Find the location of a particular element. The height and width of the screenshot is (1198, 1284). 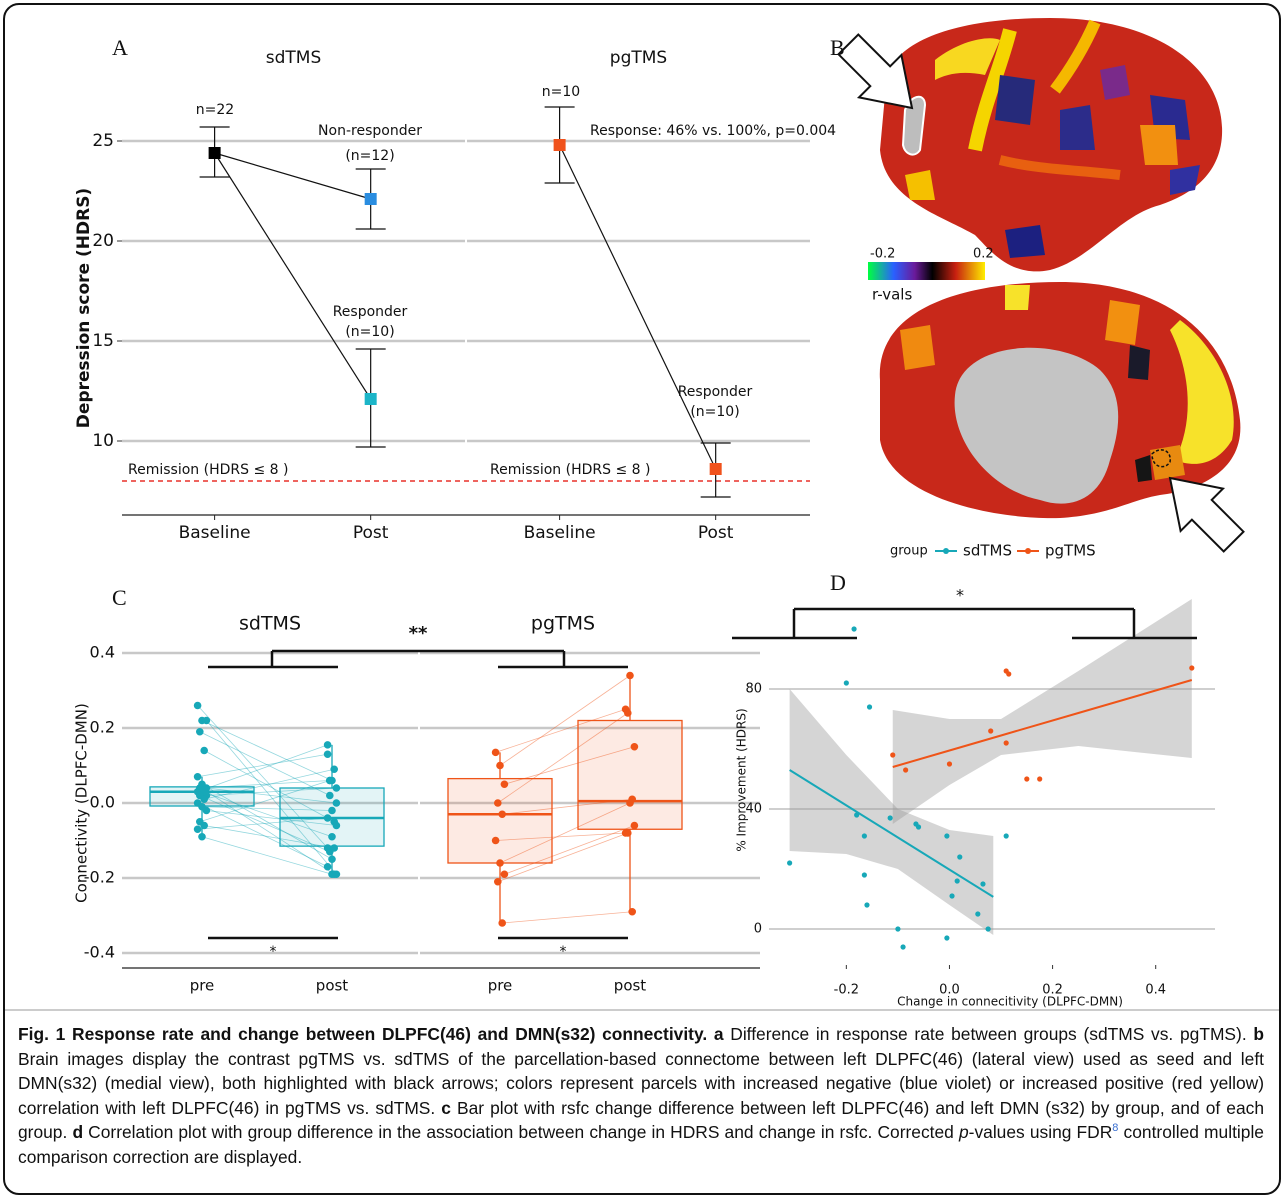

legend-label: sdTMS is located at coordinates (987, 551).